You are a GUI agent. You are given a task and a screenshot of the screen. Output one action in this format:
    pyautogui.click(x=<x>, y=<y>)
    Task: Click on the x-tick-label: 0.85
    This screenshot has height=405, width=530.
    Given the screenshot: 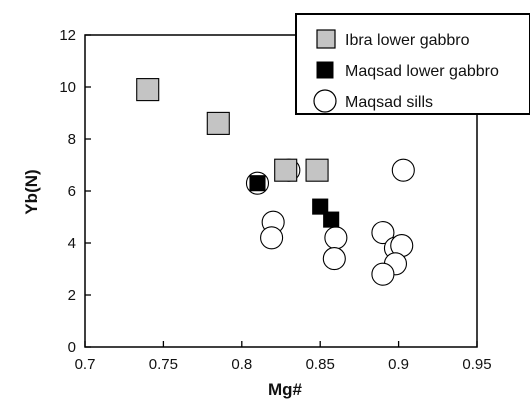 What is the action you would take?
    pyautogui.click(x=320, y=364)
    